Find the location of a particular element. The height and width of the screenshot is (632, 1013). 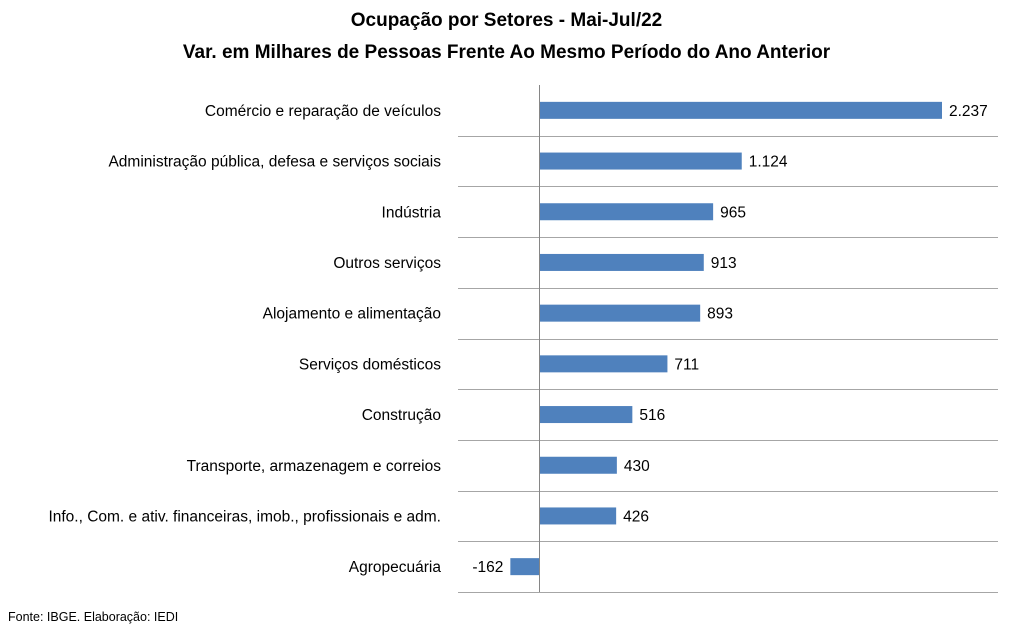

category-label: Outros serviços is located at coordinates (387, 263).